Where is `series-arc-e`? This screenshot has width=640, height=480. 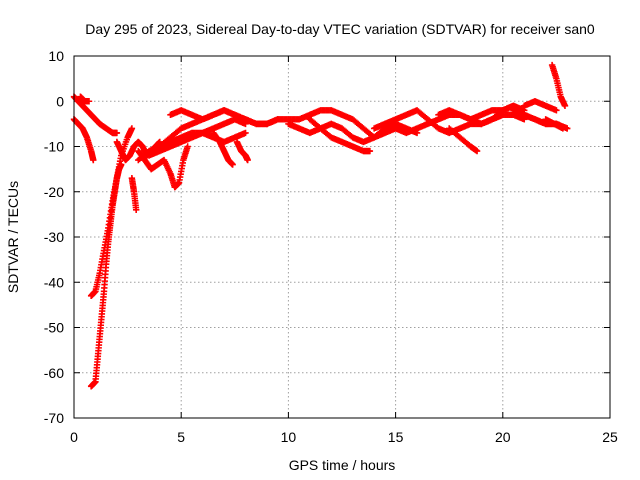 series-arc-e is located at coordinates (106, 275).